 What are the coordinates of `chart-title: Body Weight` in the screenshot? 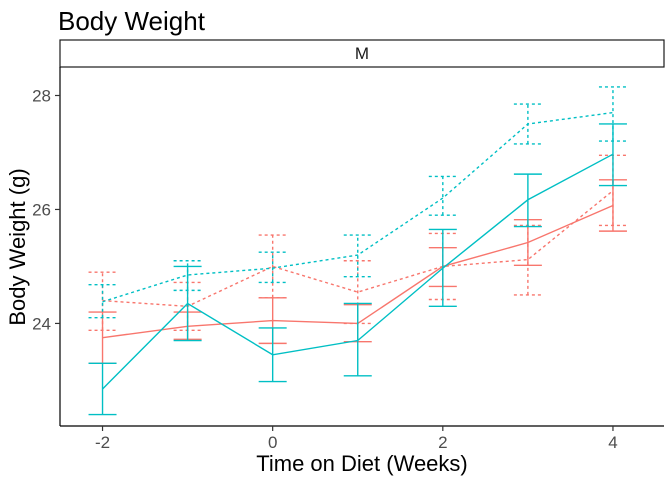 It's located at (132, 21).